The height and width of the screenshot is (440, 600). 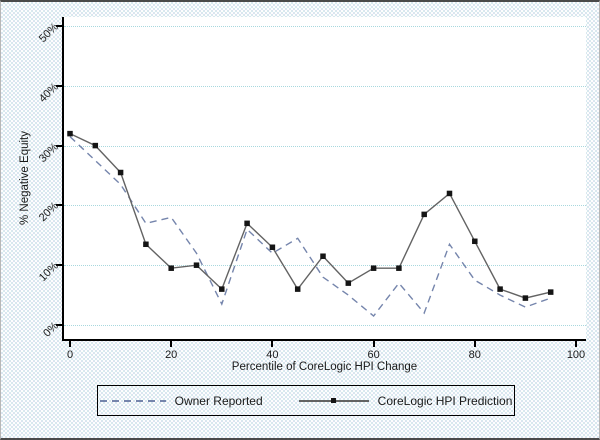 What do you see at coordinates (324, 367) in the screenshot?
I see `x-axis-title: Percentile of CoreLogic HPI Change` at bounding box center [324, 367].